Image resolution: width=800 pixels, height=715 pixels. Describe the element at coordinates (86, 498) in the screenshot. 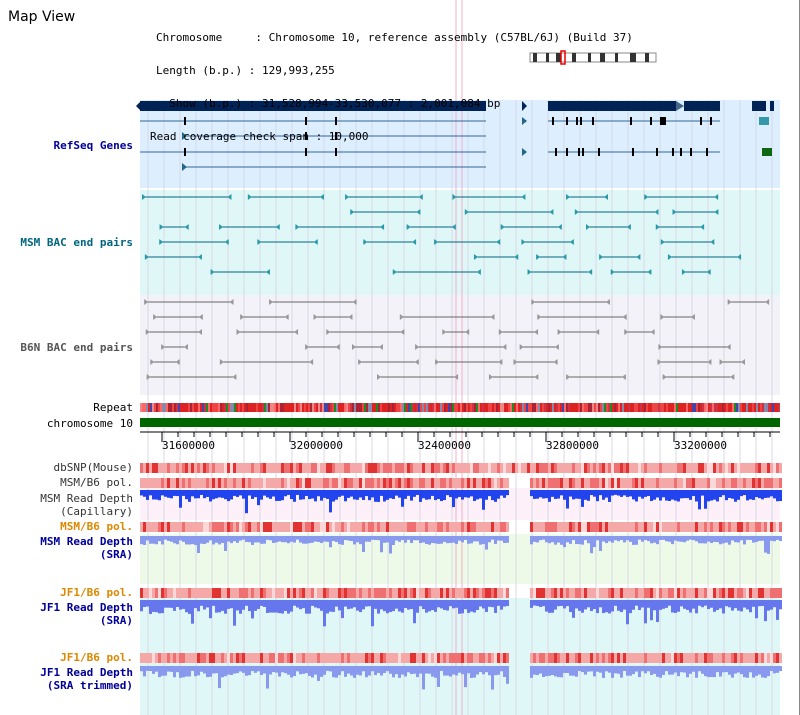

I see `track-label-msm-depth-cap-1: MSM Read Depth` at that location.